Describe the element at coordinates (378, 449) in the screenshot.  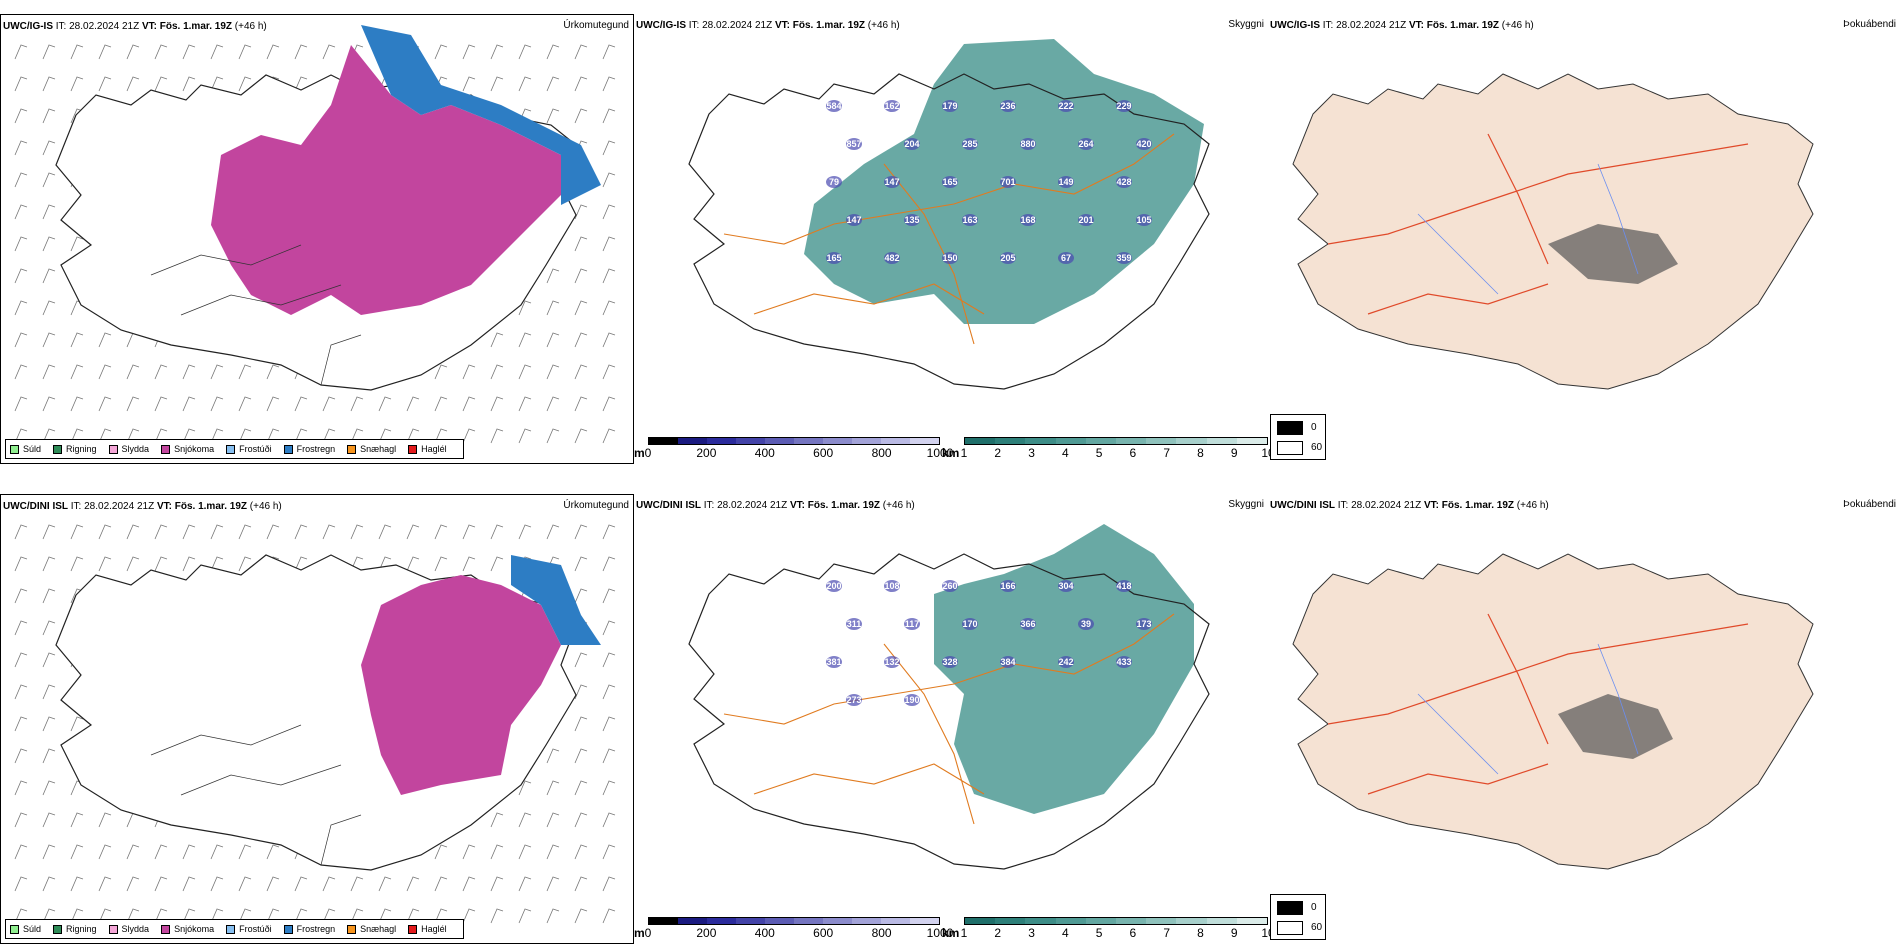
I see `legend-label: Snæhagl` at that location.